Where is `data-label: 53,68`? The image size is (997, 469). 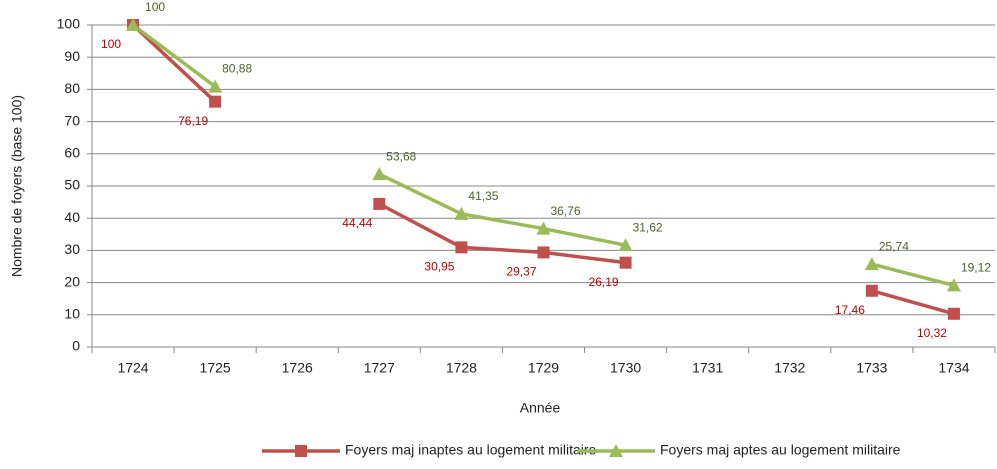
data-label: 53,68 is located at coordinates (401, 156).